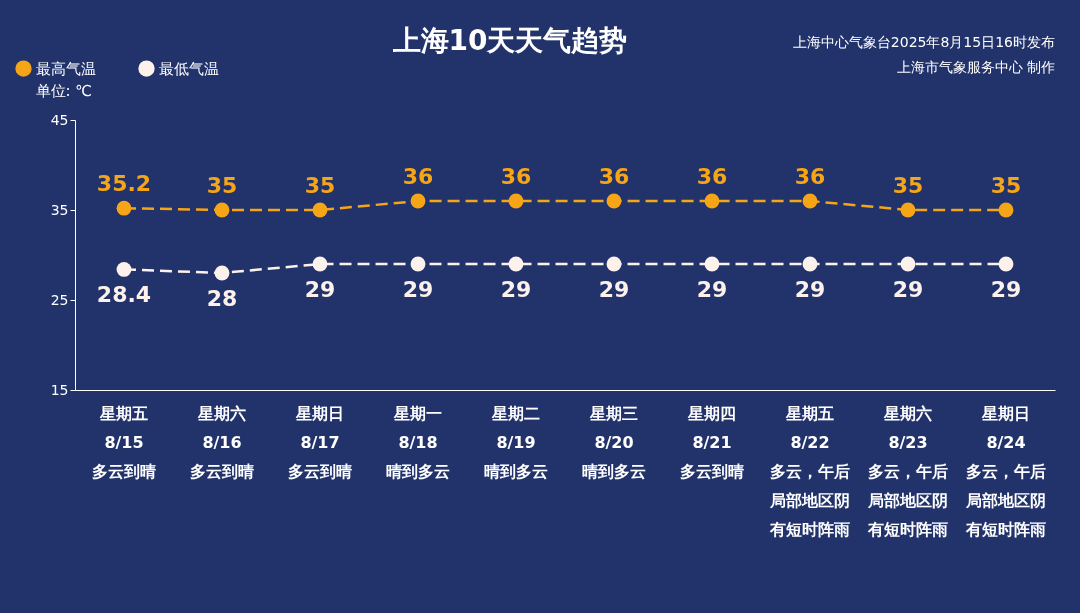  I want to click on x-tick-label: 星期一 8/18 晴到多云, so click(418, 442).